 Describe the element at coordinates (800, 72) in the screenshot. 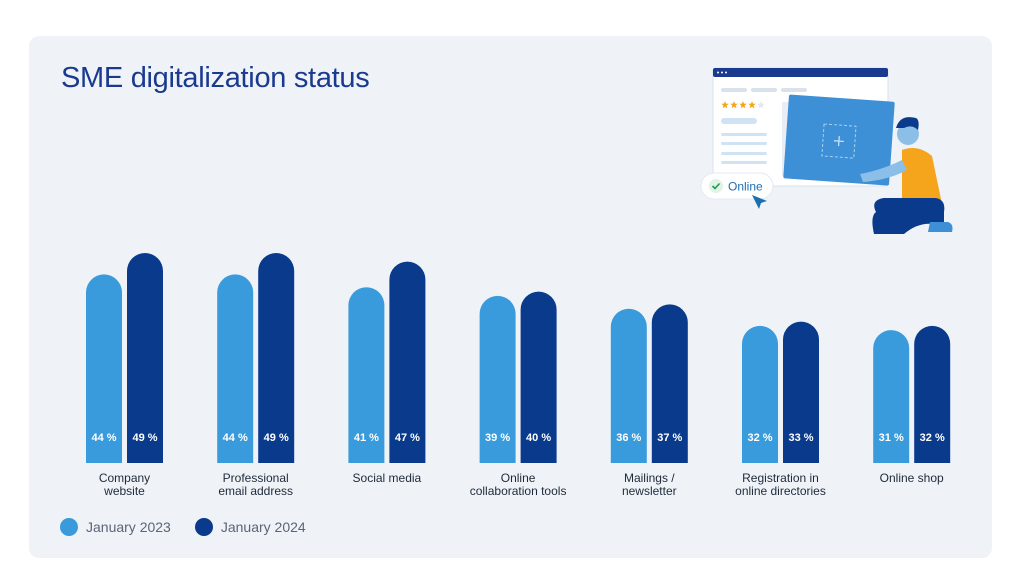

I see `browser-titlebar` at that location.